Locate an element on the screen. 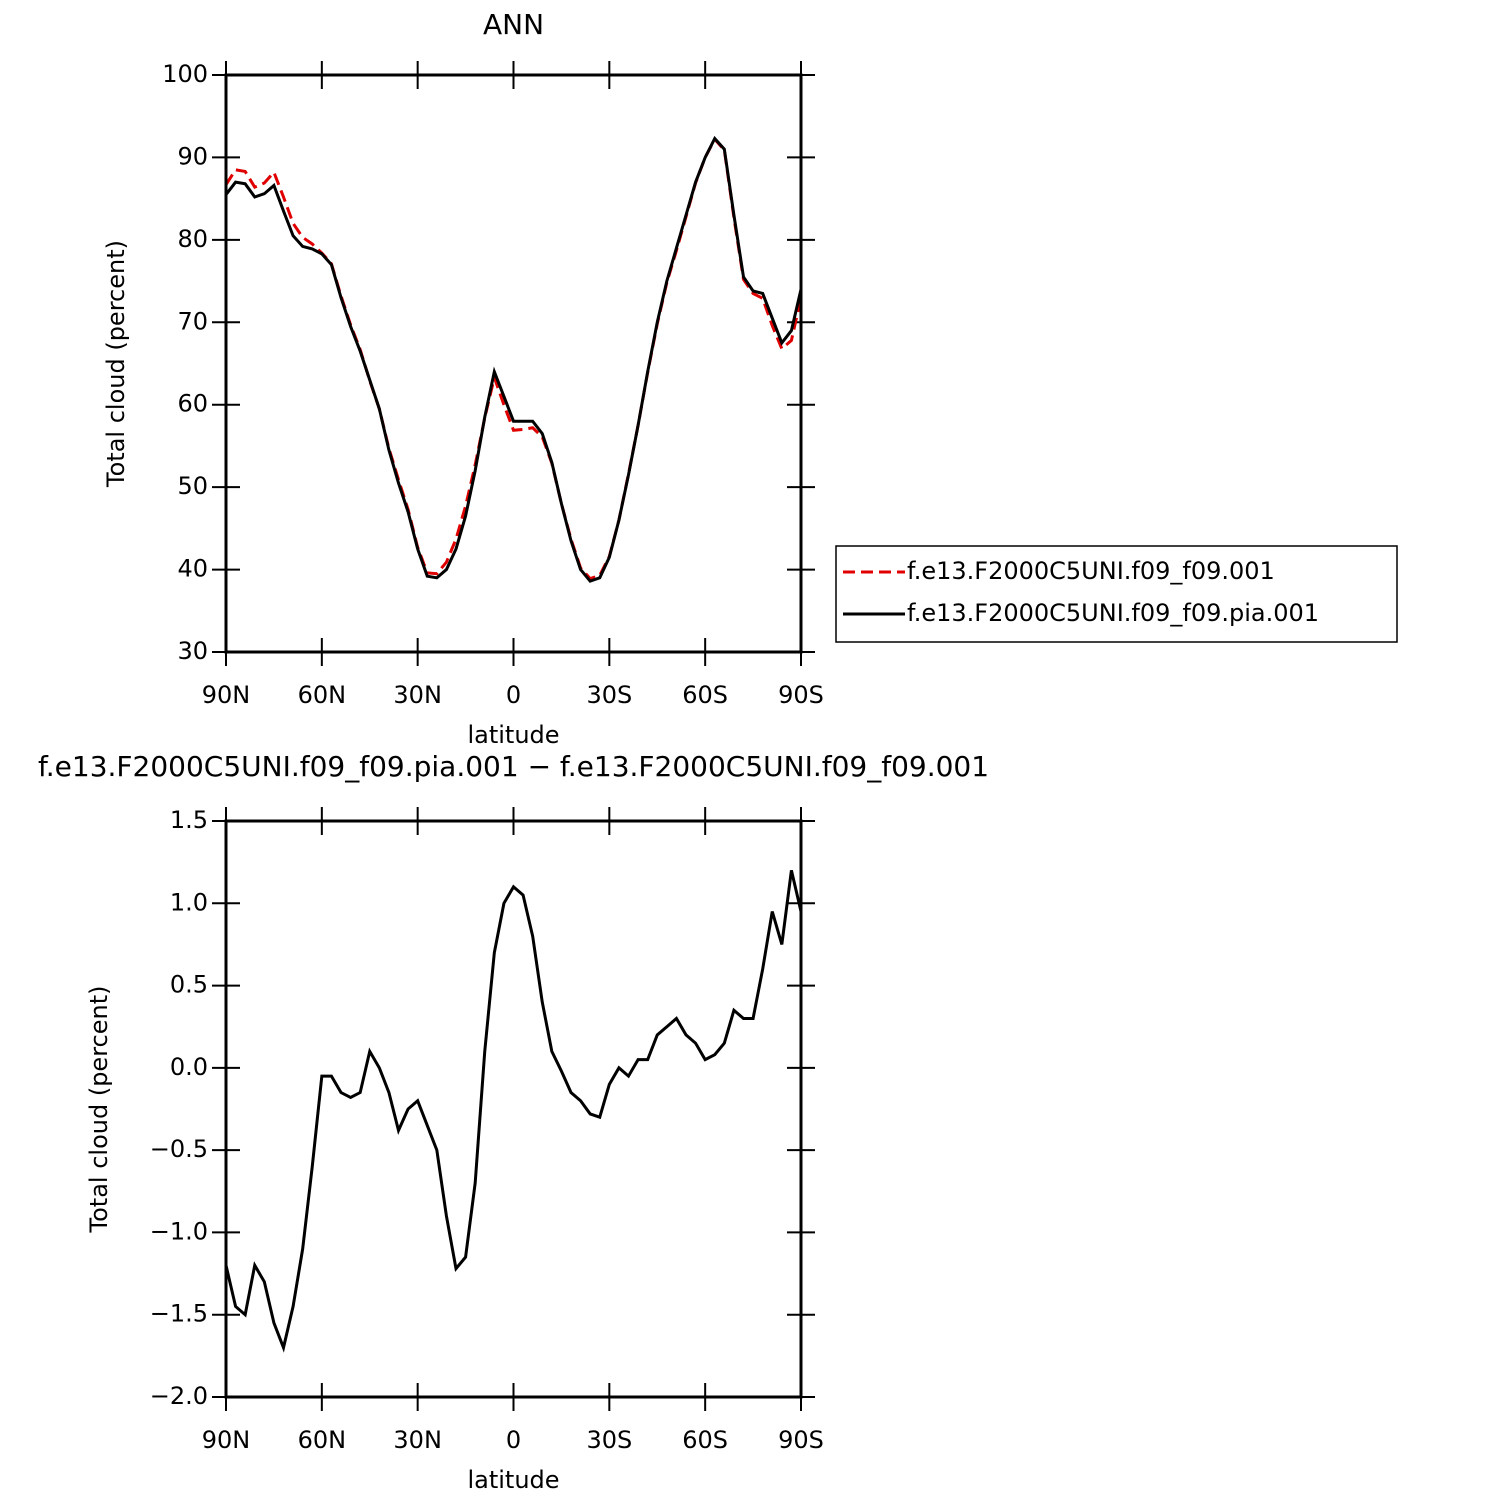  y-tick-label: −1.5 is located at coordinates (179, 1314).